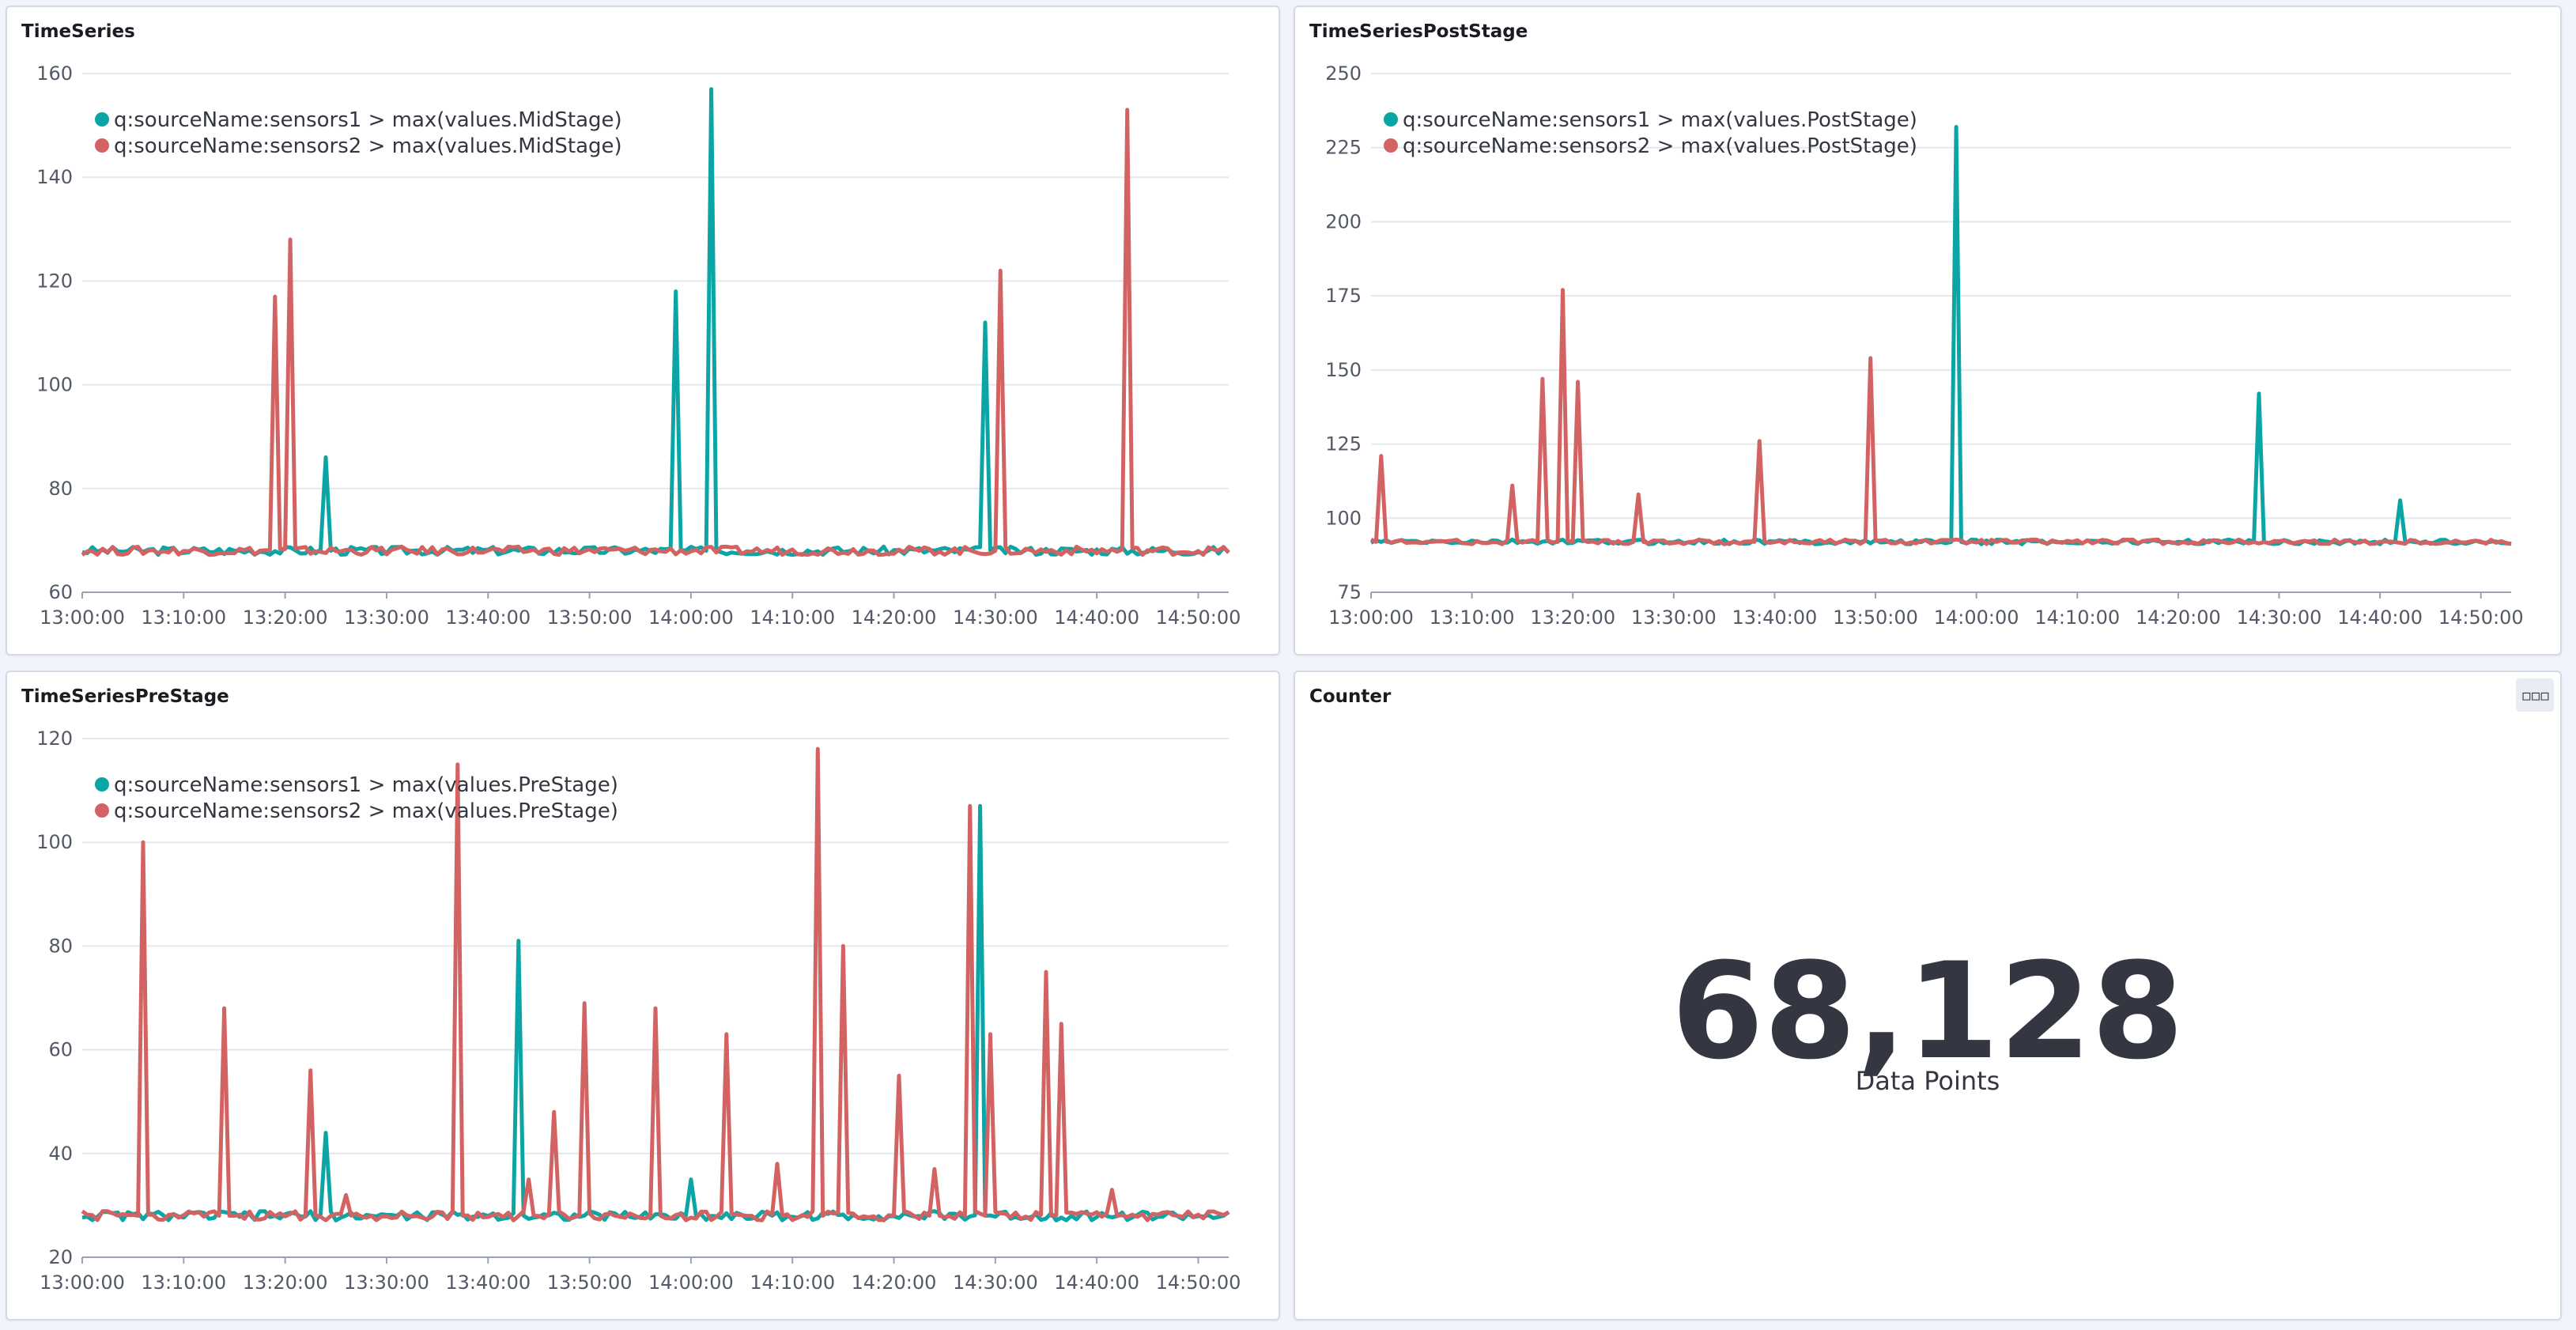 The width and height of the screenshot is (2576, 1330). I want to click on y-tick-label: 225, so click(1343, 148).